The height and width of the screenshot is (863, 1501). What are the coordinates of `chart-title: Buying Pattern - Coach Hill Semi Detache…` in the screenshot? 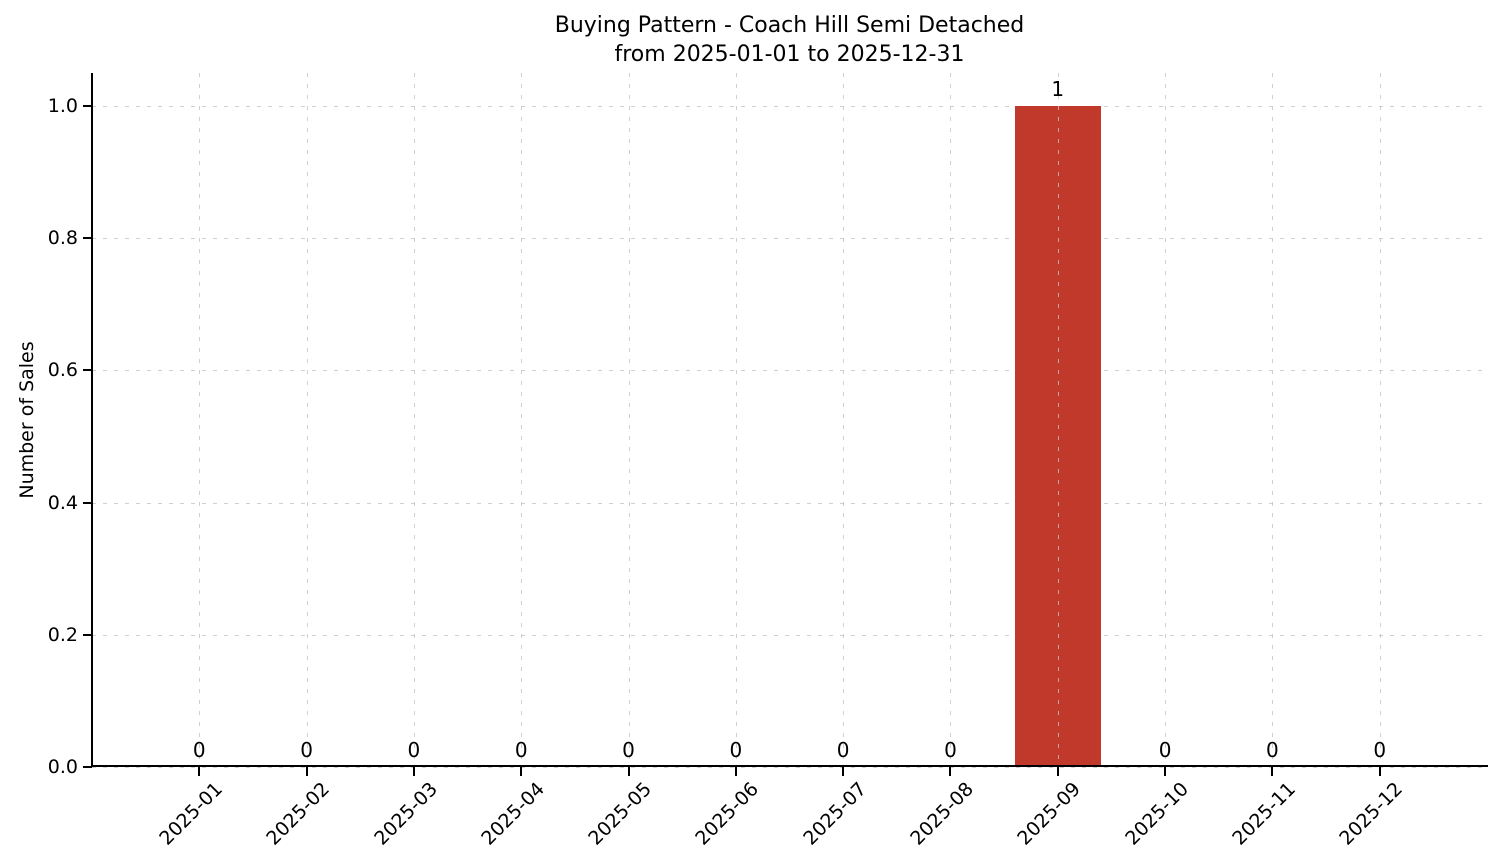 It's located at (789, 25).